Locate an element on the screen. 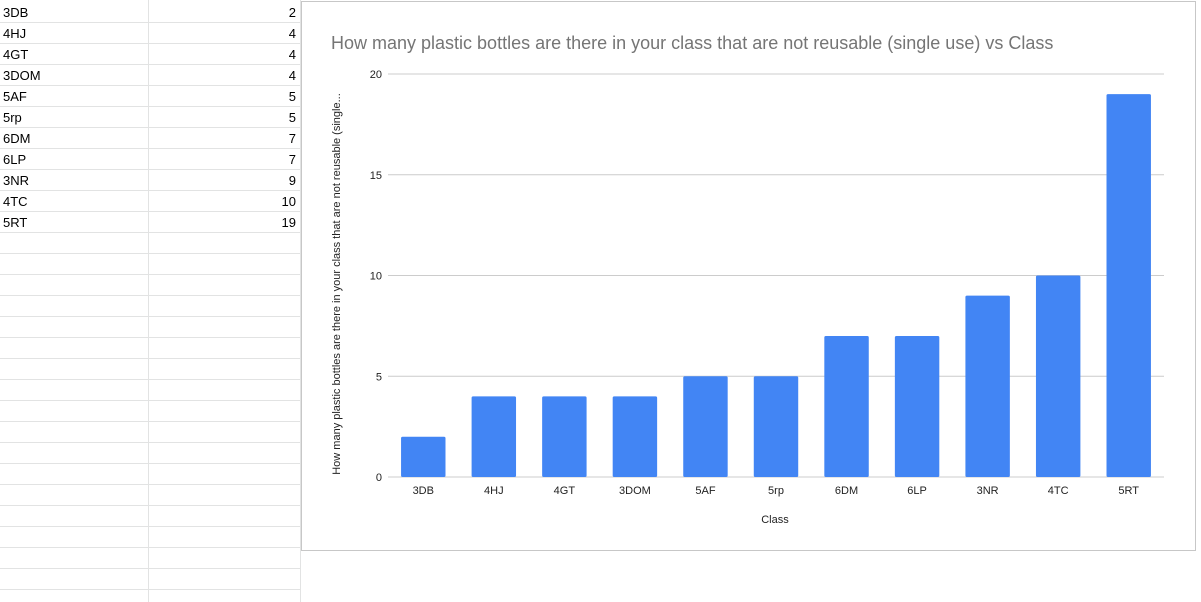 This screenshot has height=602, width=1201. table-row: 4GT 4 is located at coordinates (150, 54).